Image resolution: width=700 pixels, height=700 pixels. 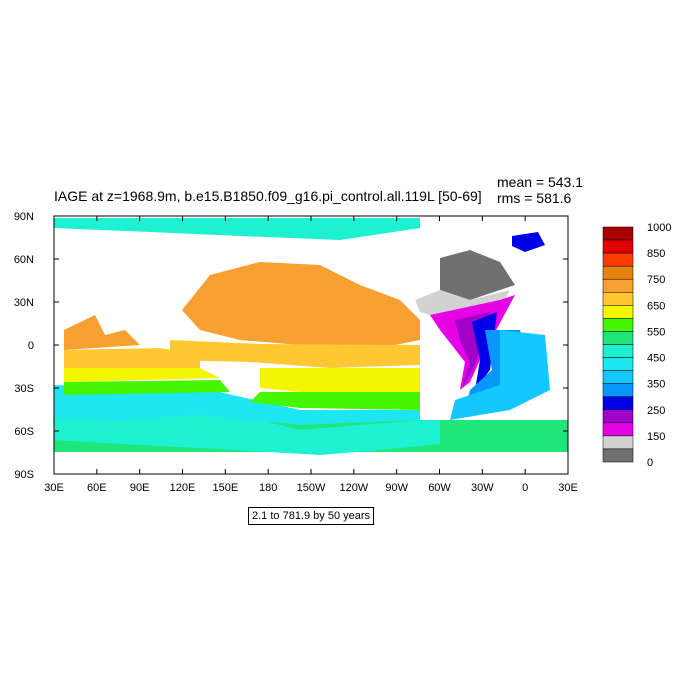 I want to click on nordic-seas-blue, so click(x=528, y=242).